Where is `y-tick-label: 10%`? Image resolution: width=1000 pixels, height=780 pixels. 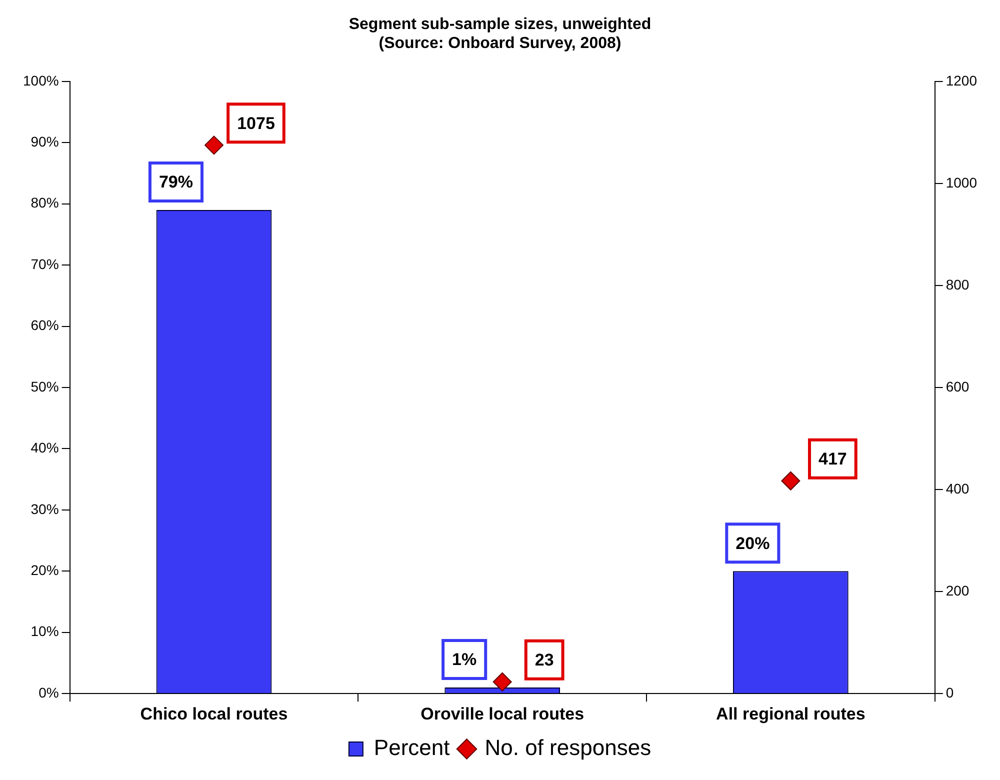 y-tick-label: 10% is located at coordinates (44, 631).